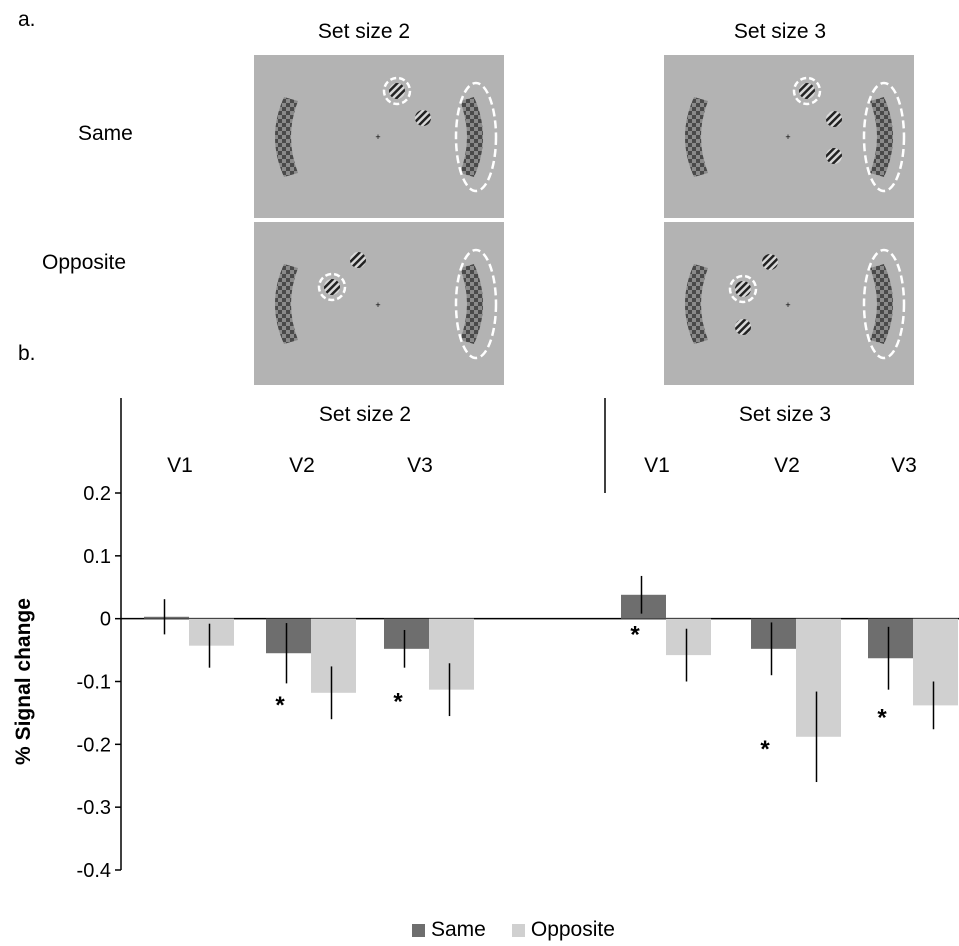  Describe the element at coordinates (94, 871) in the screenshot. I see `y-tick-label: -0.4` at that location.